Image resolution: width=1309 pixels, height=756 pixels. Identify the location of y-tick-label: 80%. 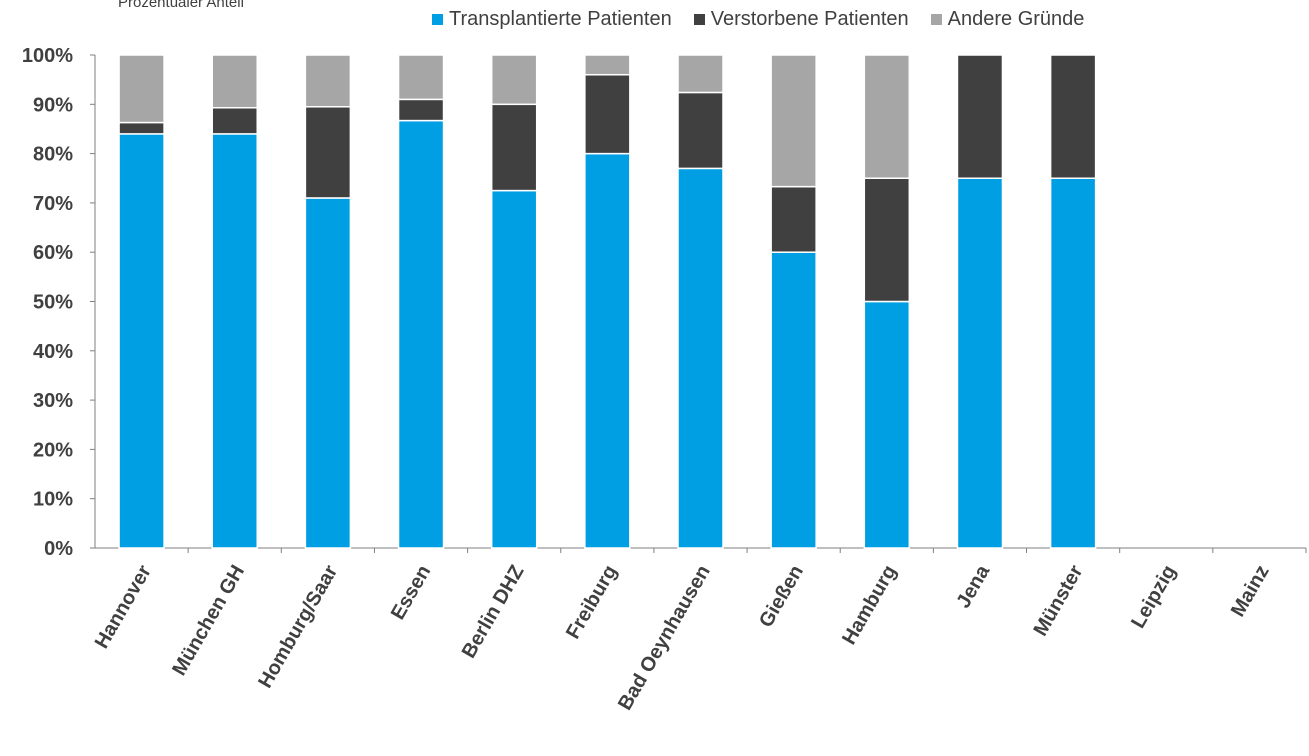
(53, 155).